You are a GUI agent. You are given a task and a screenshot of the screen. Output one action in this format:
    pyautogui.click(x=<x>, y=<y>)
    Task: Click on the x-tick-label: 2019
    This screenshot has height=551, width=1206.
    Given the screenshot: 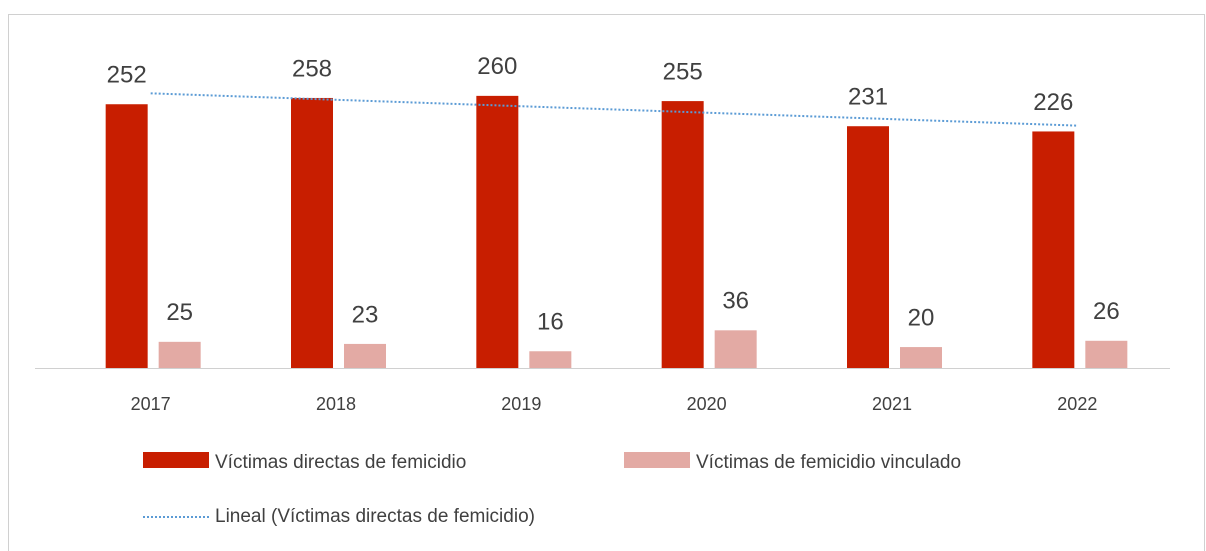 What is the action you would take?
    pyautogui.click(x=521, y=404)
    